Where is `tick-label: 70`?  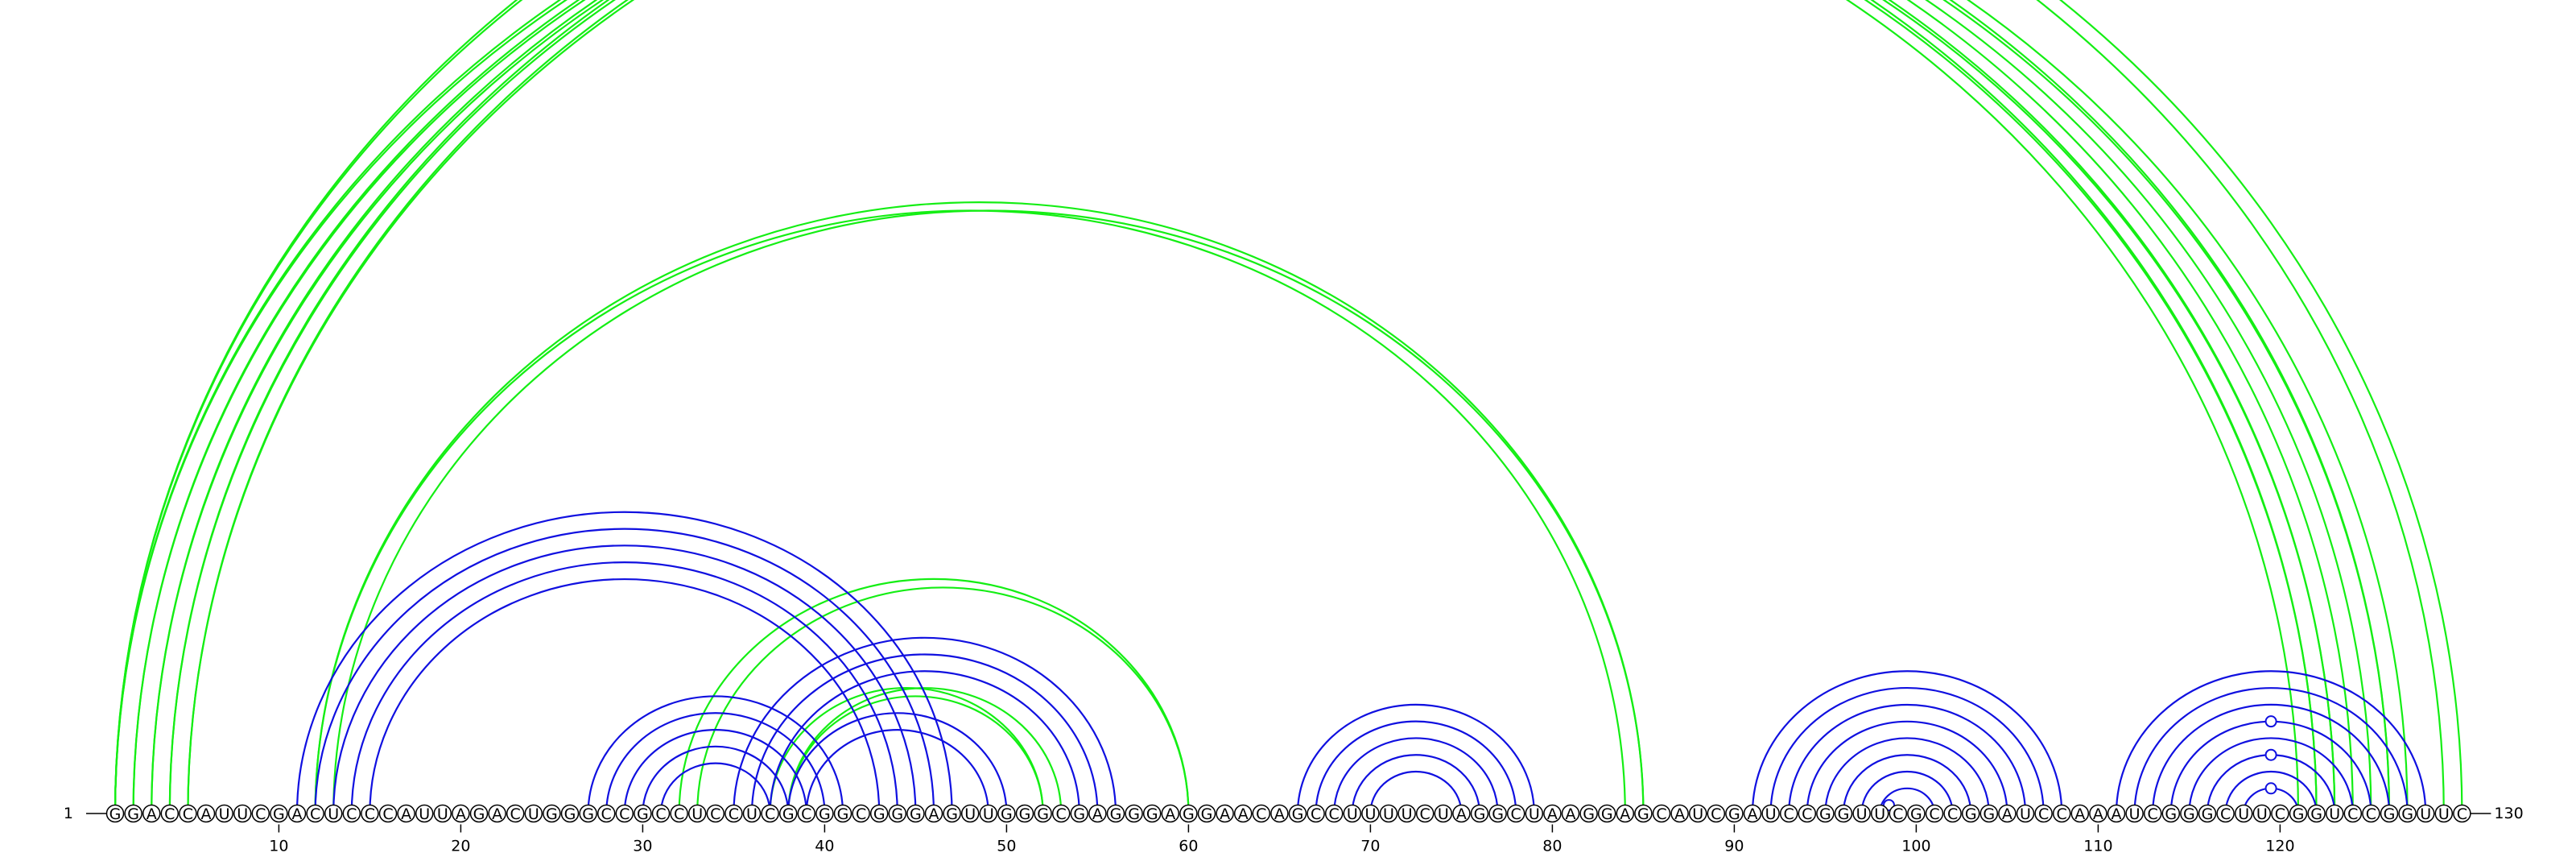
tick-label: 70 is located at coordinates (1370, 846).